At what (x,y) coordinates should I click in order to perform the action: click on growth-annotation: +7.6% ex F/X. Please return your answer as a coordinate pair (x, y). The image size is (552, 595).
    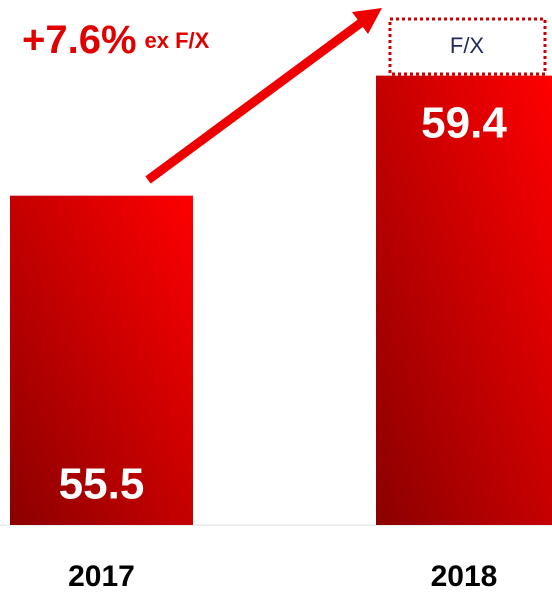
    Looking at the image, I should click on (116, 40).